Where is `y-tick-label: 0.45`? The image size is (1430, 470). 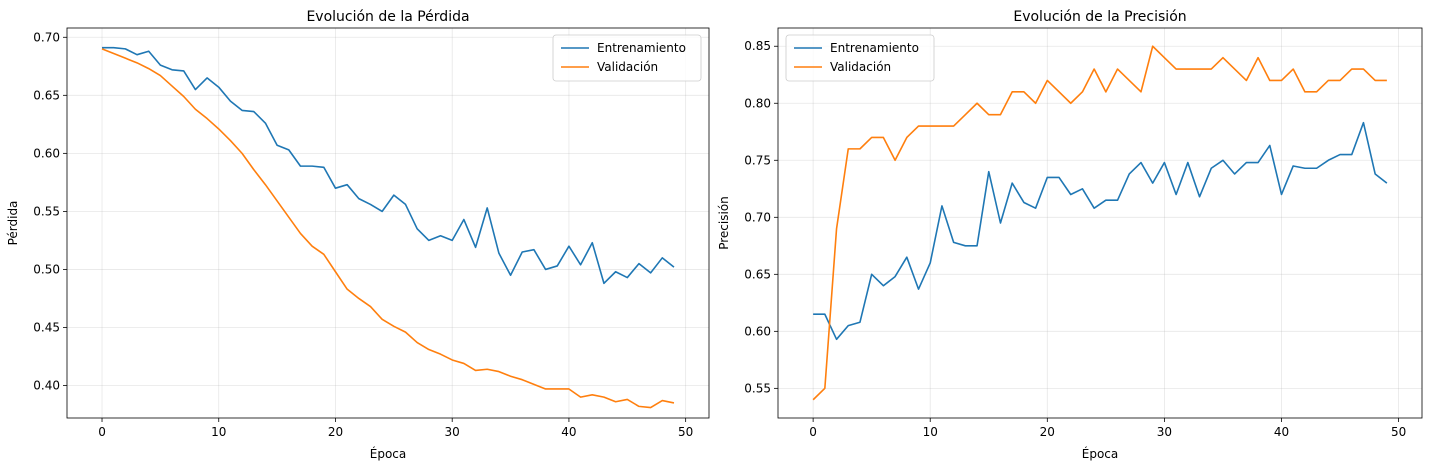
y-tick-label: 0.45 is located at coordinates (46, 327).